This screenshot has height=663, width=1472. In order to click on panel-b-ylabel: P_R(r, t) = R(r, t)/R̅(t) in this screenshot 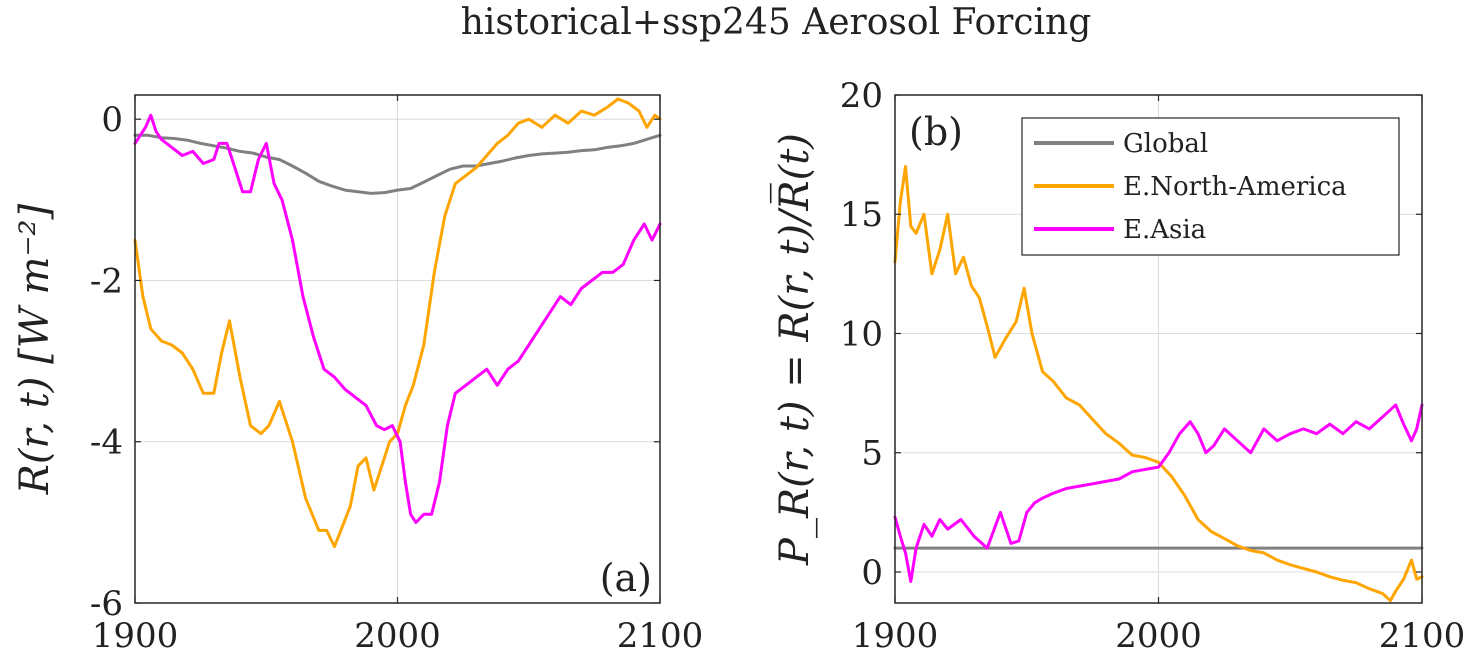, I will do `click(794, 349)`.